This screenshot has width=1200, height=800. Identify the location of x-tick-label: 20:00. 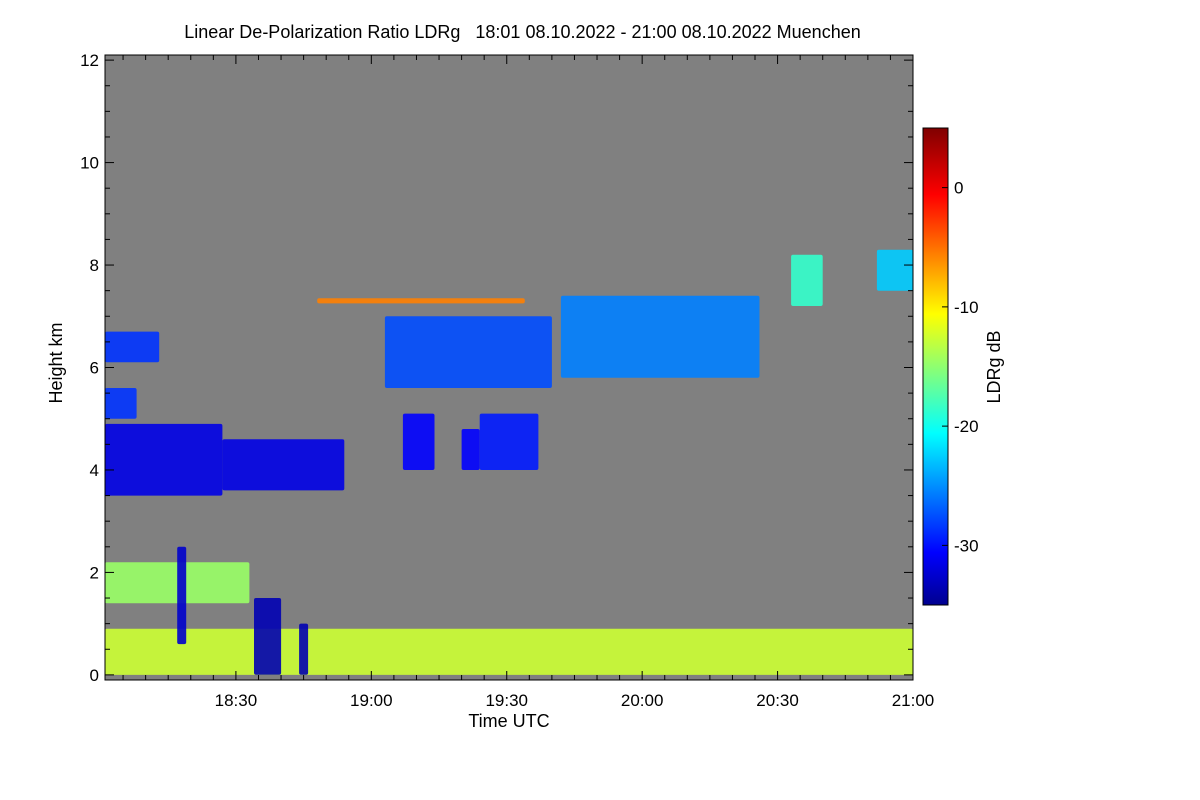
(642, 700).